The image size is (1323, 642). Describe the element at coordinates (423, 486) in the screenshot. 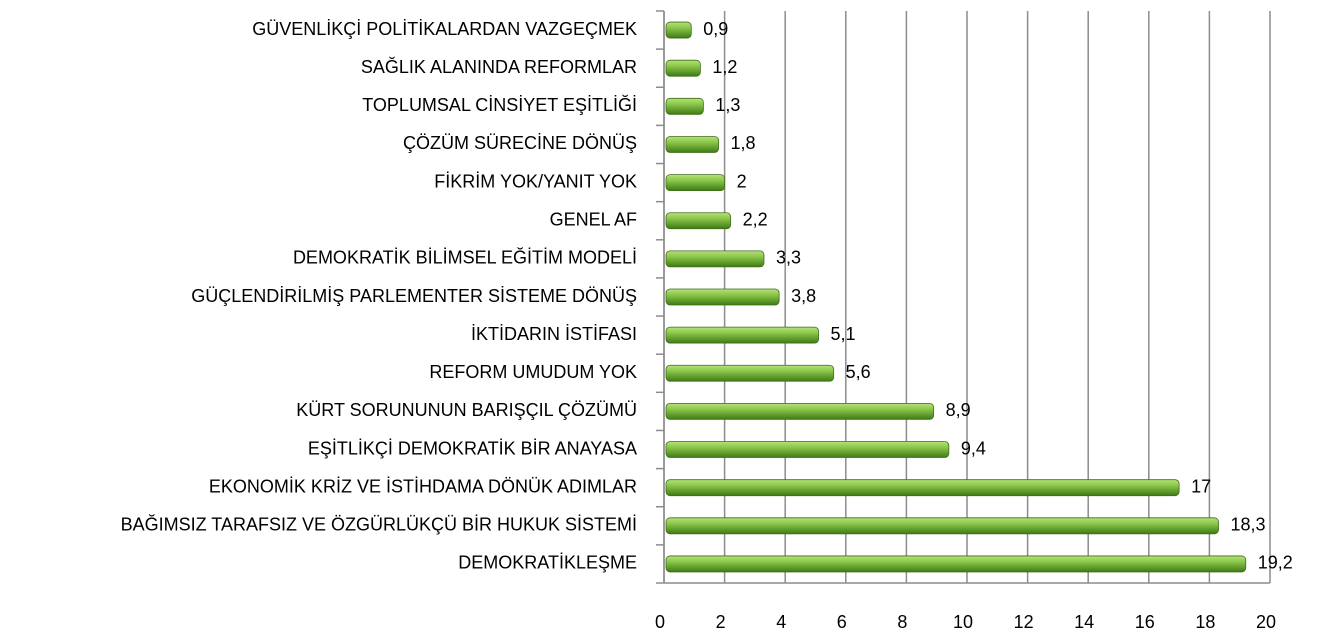

I see `y-tick-label: EKONOMİK KRİZ VE İSTİHDAMA DÖNÜK ADIMLAR` at that location.